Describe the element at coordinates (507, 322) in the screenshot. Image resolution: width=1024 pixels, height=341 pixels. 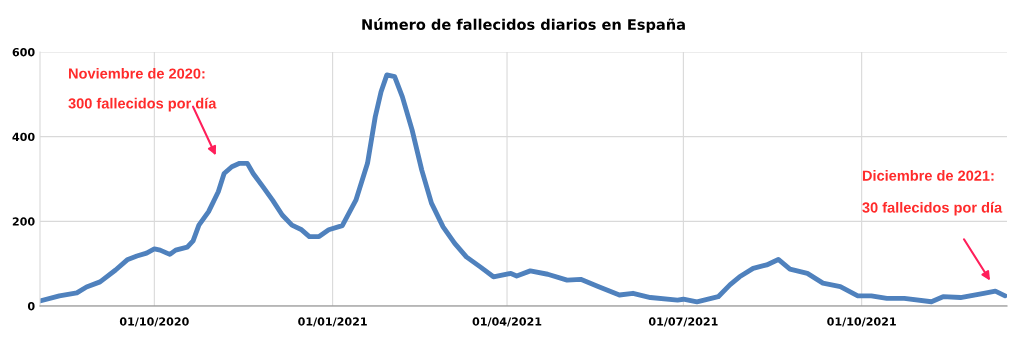
I see `x-tick-label: 01/04/2021` at that location.